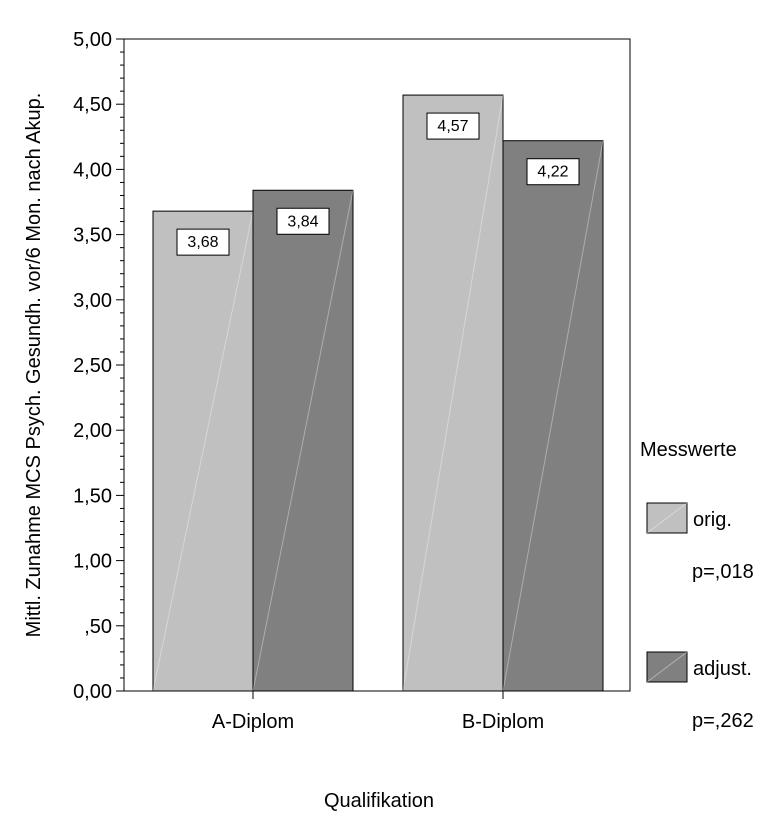 This screenshot has width=776, height=817. I want to click on data-label: 3,68, so click(202, 242).